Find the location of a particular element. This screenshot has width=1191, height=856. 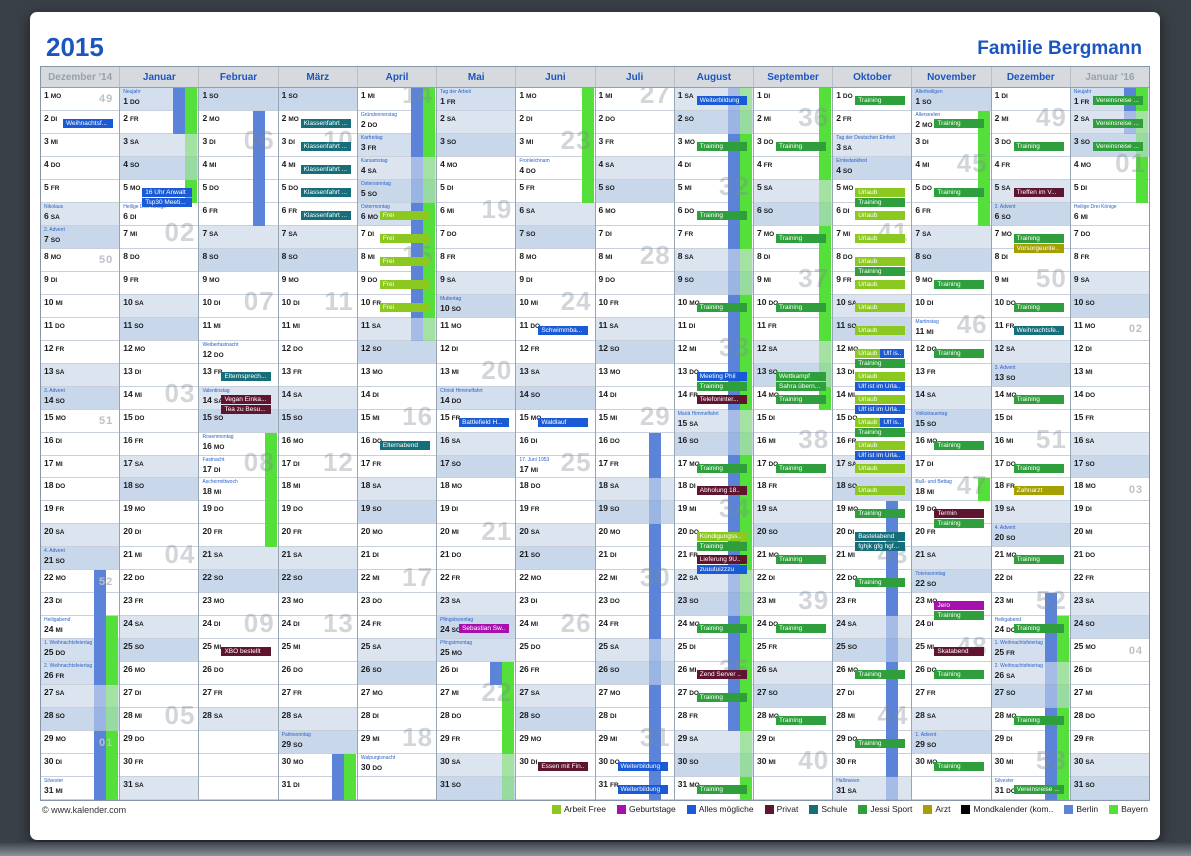

day-cell: 25 SO is located at coordinates (159, 651).